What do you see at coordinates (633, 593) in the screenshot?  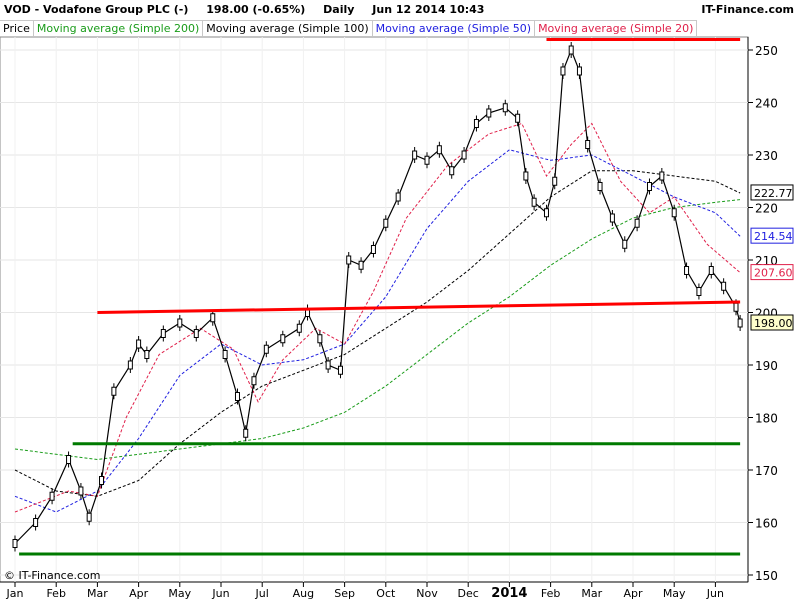 I see `x-tick-label: Apr` at bounding box center [633, 593].